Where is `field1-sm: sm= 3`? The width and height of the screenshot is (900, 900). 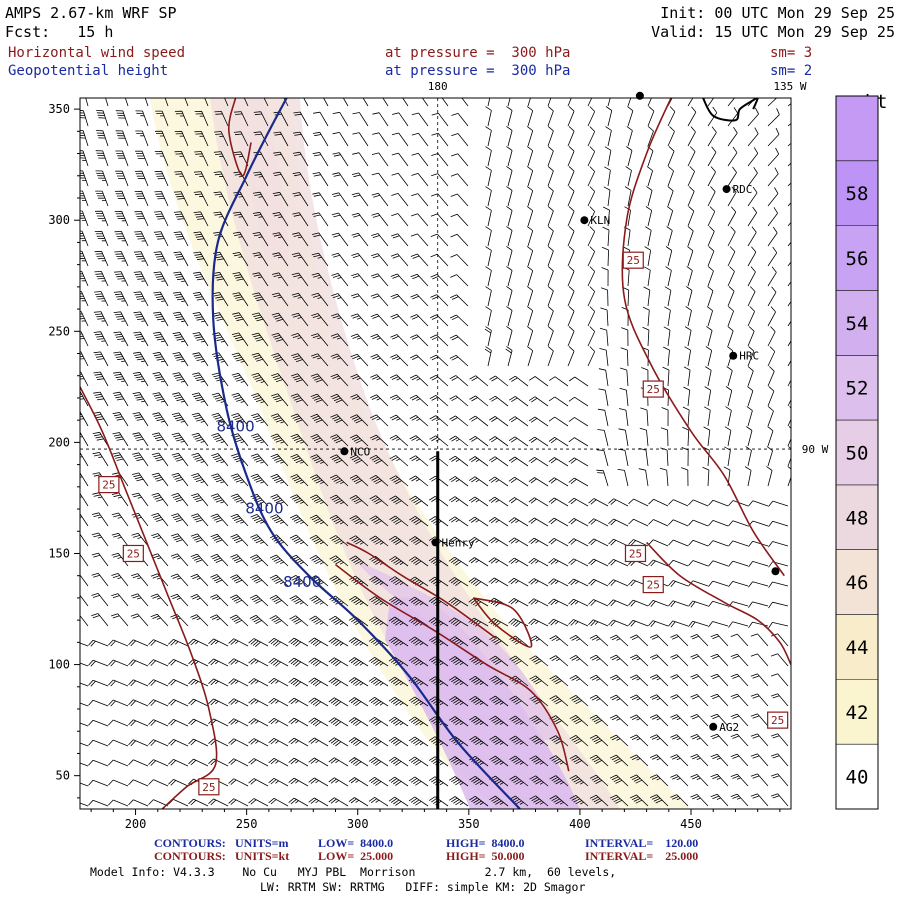
field1-sm: sm= 3 is located at coordinates (791, 53).